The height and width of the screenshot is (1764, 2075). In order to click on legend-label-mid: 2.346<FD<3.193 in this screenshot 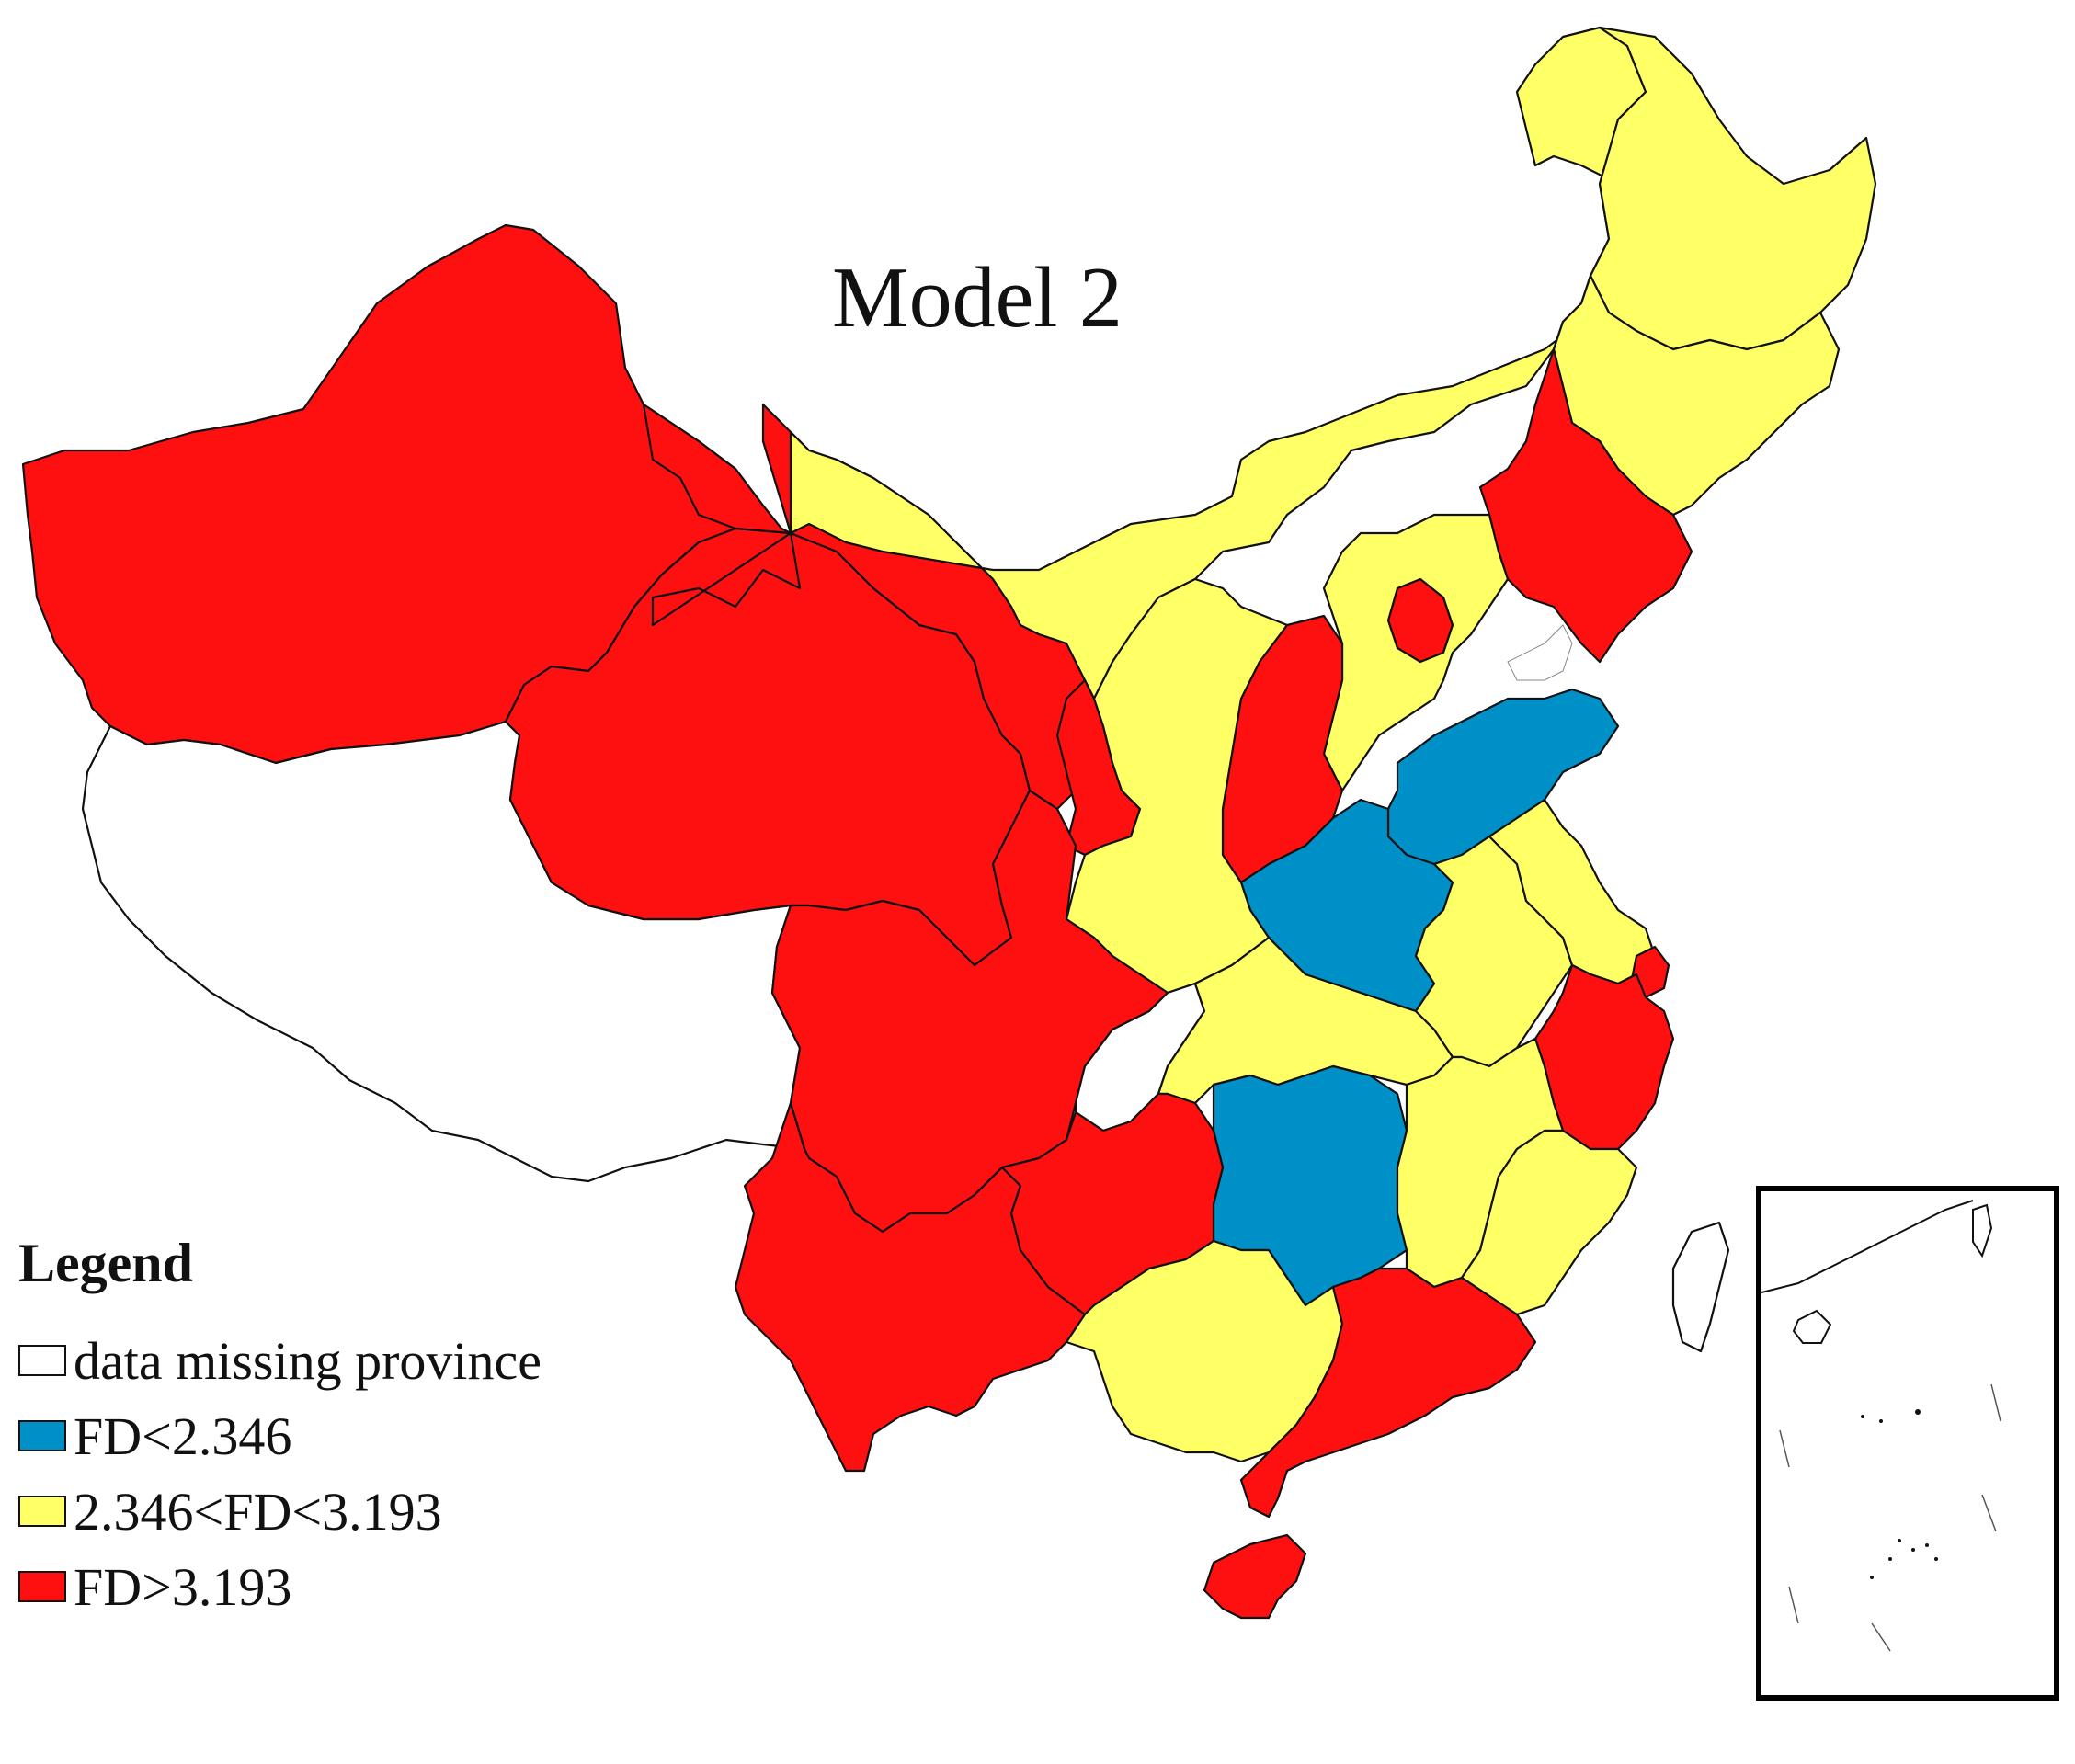, I will do `click(258, 1511)`.